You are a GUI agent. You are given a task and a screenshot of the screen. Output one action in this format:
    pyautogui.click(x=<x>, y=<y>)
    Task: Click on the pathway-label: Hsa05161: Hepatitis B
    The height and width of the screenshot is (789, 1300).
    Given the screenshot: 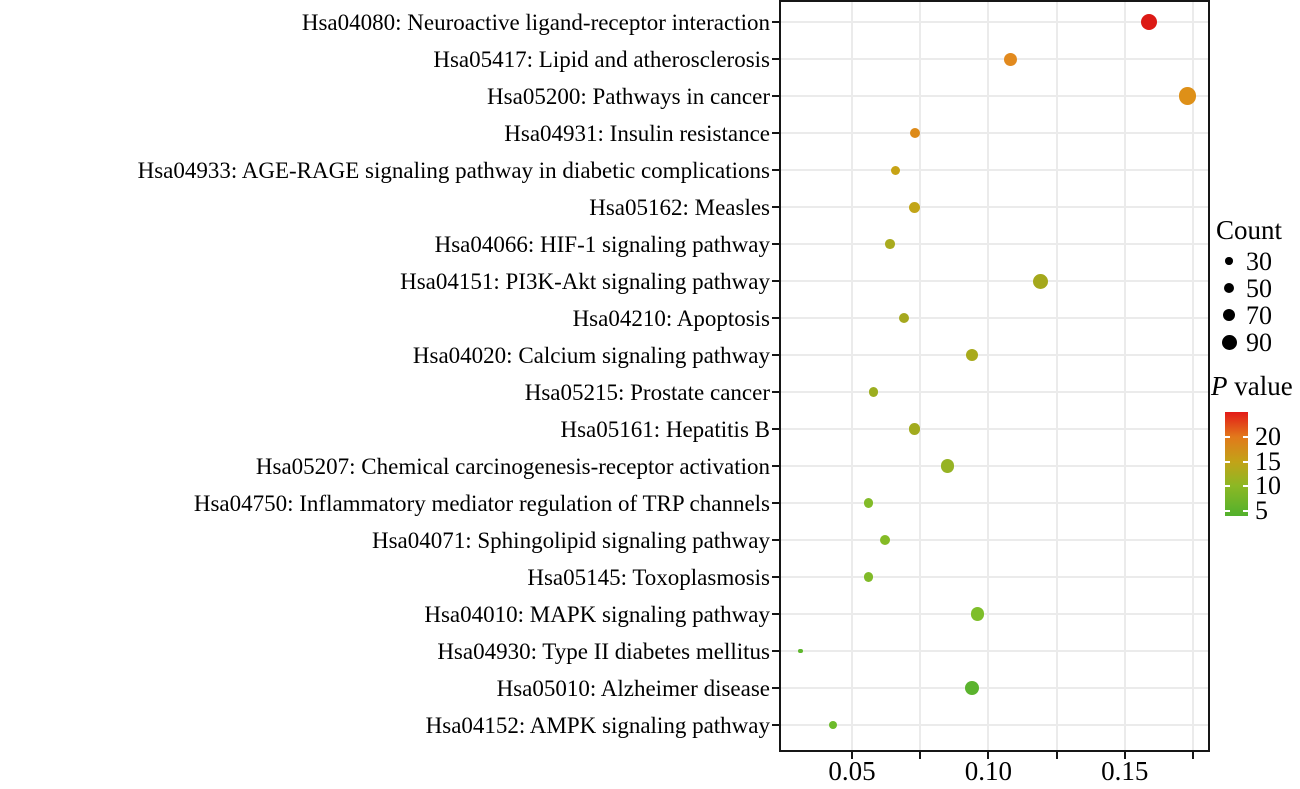 What is the action you would take?
    pyautogui.click(x=665, y=429)
    